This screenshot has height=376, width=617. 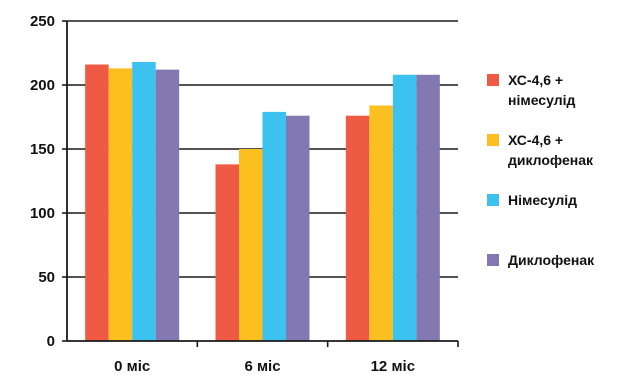 What do you see at coordinates (262, 366) in the screenshot?
I see `x-tick-label: 6 міс` at bounding box center [262, 366].